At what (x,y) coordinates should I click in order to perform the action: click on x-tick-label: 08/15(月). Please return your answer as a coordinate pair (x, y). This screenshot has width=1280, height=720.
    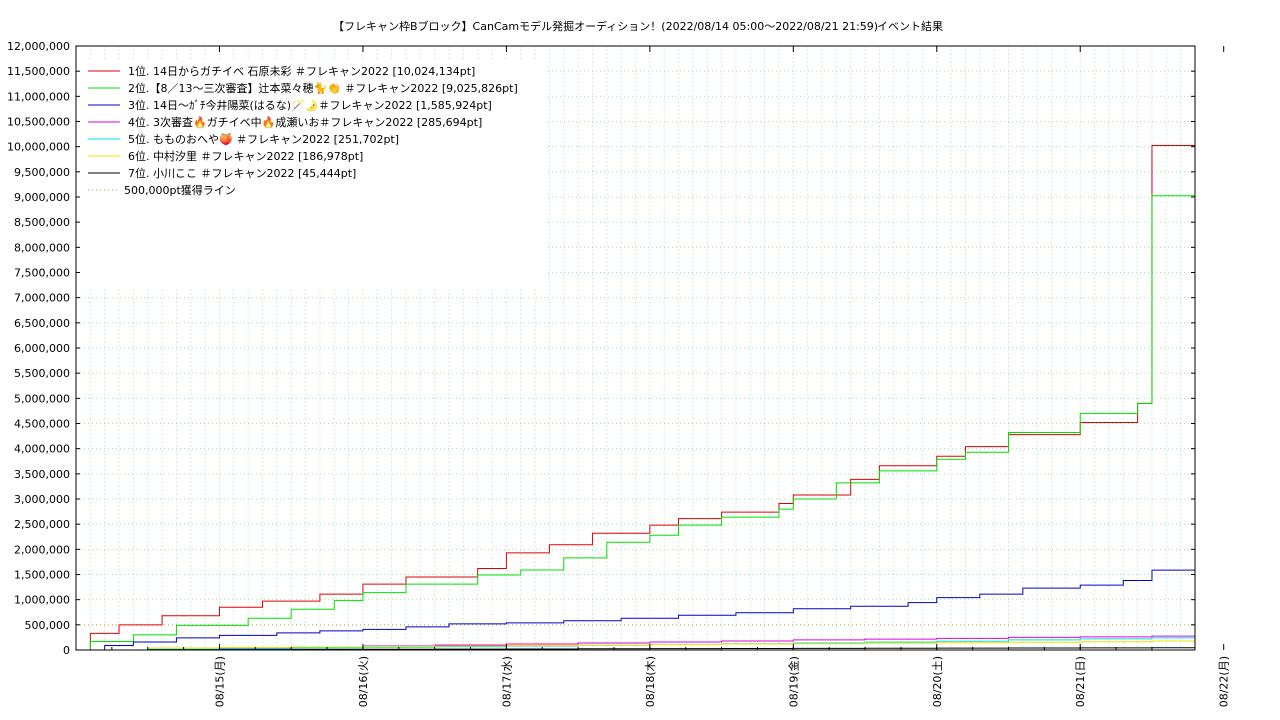
    Looking at the image, I should click on (219, 681).